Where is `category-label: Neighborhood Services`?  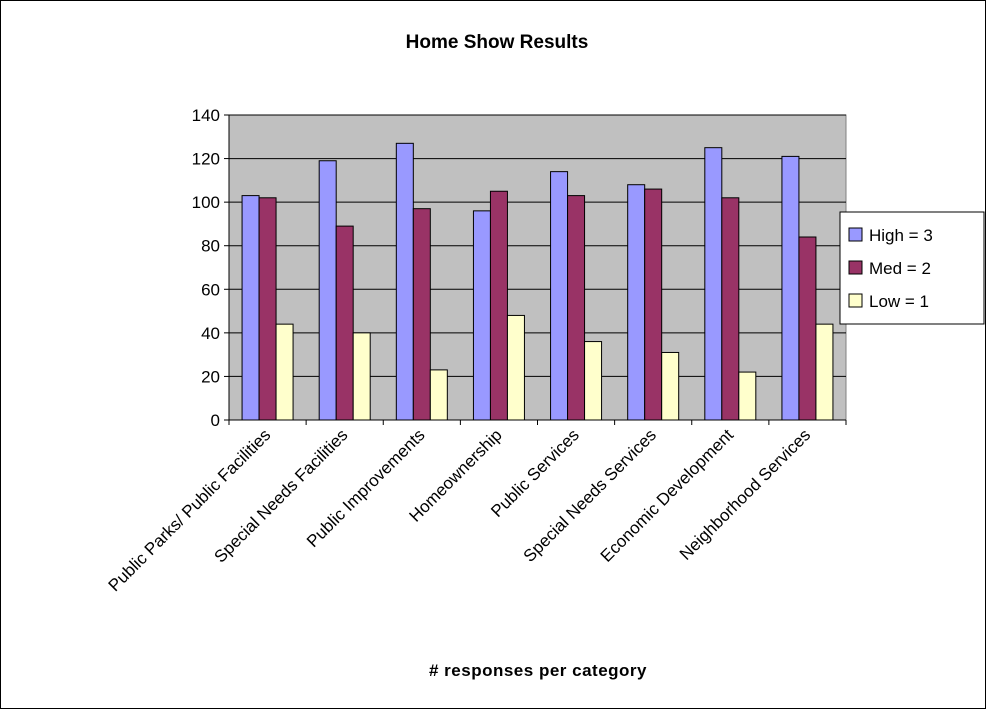
category-label: Neighborhood Services is located at coordinates (745, 494).